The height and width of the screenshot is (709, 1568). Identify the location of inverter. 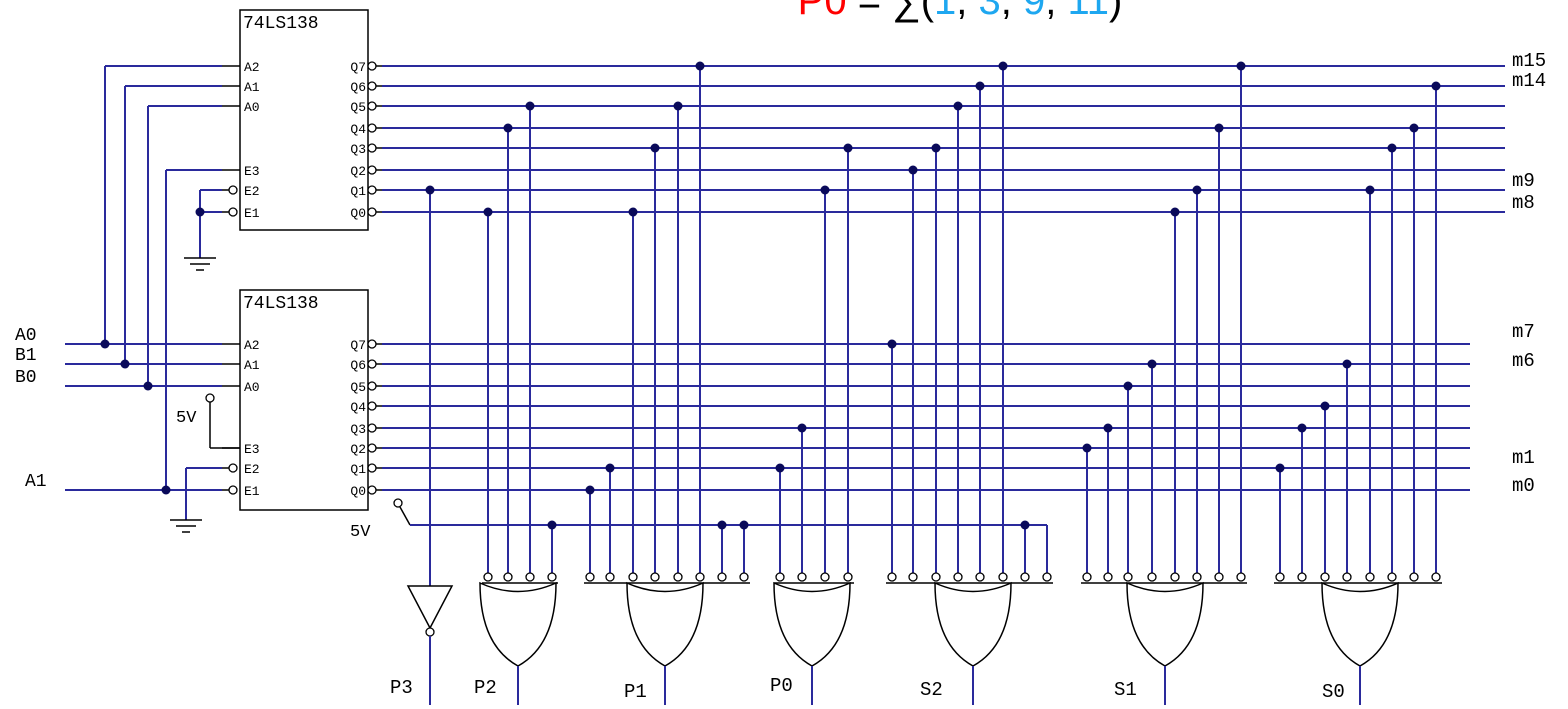
(430, 607).